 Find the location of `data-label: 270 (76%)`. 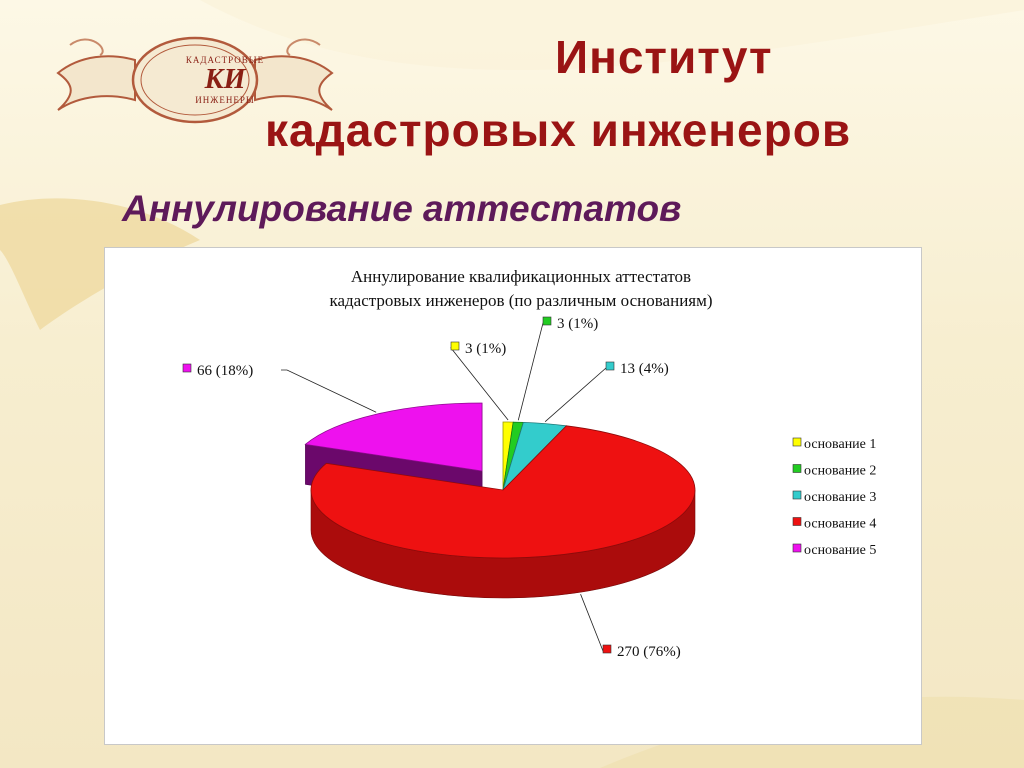

data-label: 270 (76%) is located at coordinates (649, 652).